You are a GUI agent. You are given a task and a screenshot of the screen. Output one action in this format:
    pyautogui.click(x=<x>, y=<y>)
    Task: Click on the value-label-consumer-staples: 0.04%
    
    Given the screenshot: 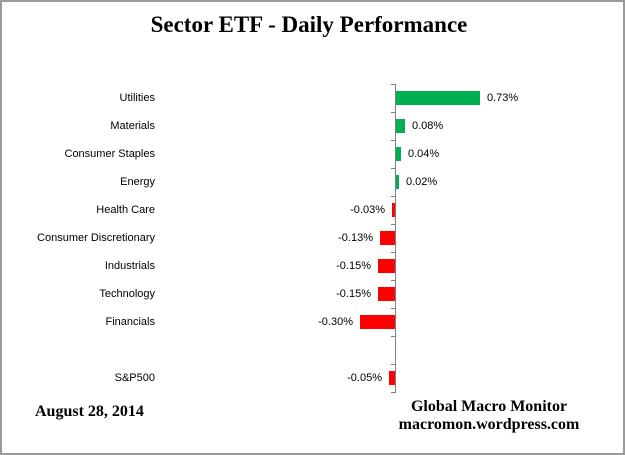 What is the action you would take?
    pyautogui.click(x=424, y=154)
    